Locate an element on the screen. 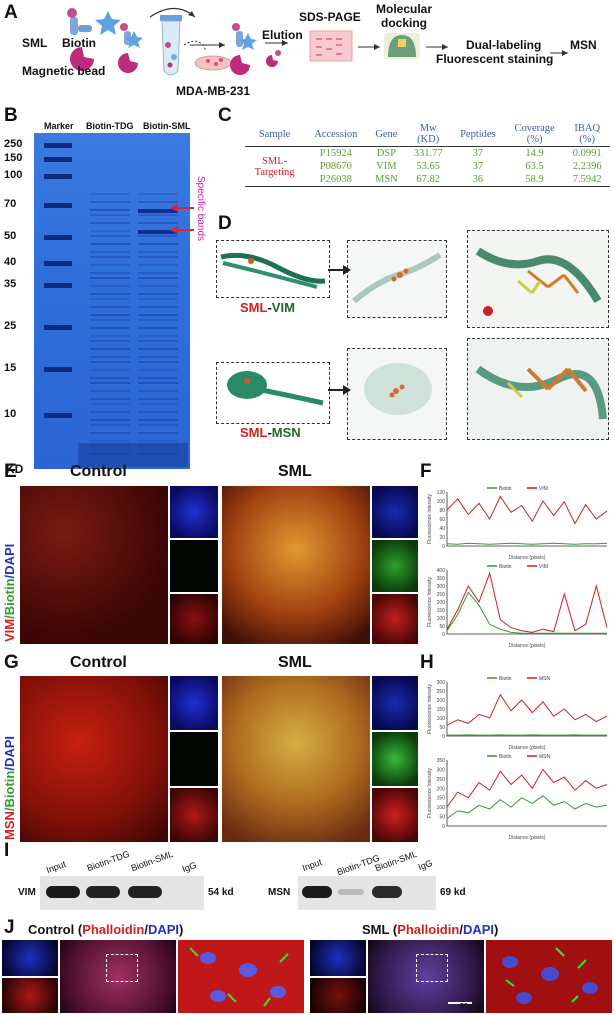  gel-bands is located at coordinates (116, 305).